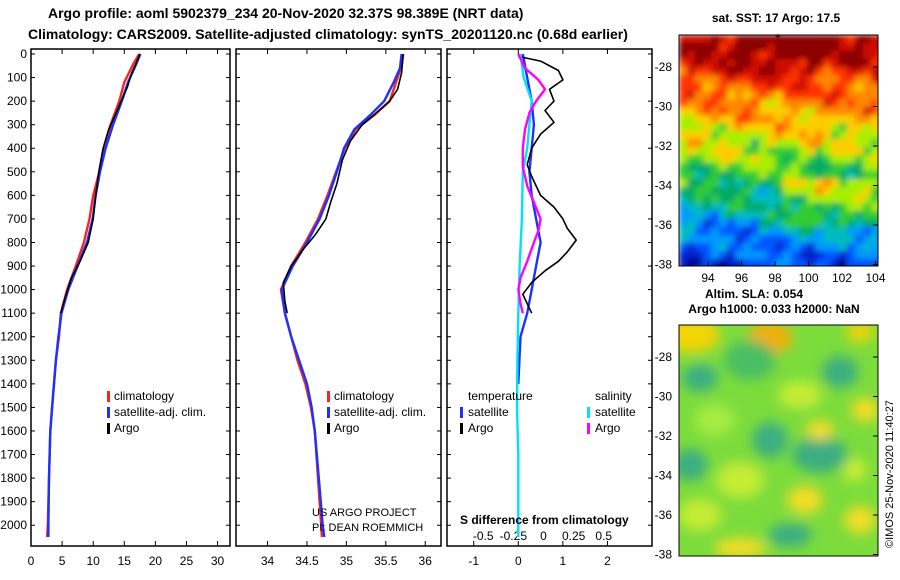 This screenshot has height=580, width=900. What do you see at coordinates (588, 428) in the screenshot?
I see `legend-swatch-sal-argo` at bounding box center [588, 428].